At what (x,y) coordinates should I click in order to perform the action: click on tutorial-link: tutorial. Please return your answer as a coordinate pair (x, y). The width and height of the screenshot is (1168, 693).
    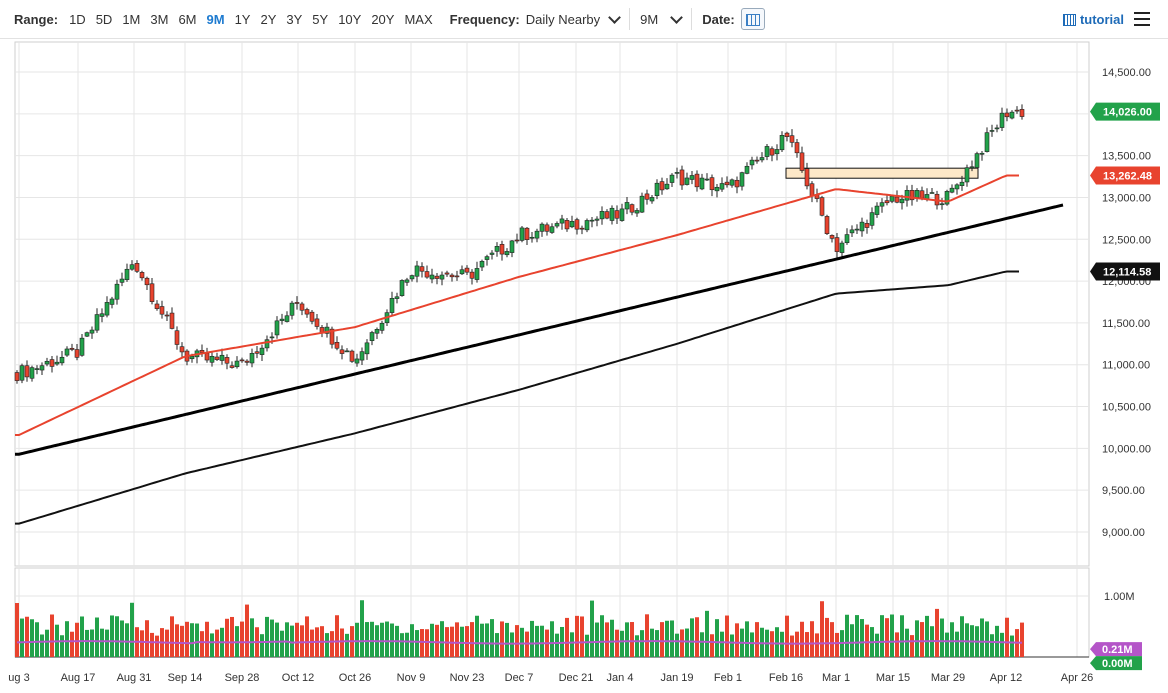
    Looking at the image, I should click on (1093, 19).